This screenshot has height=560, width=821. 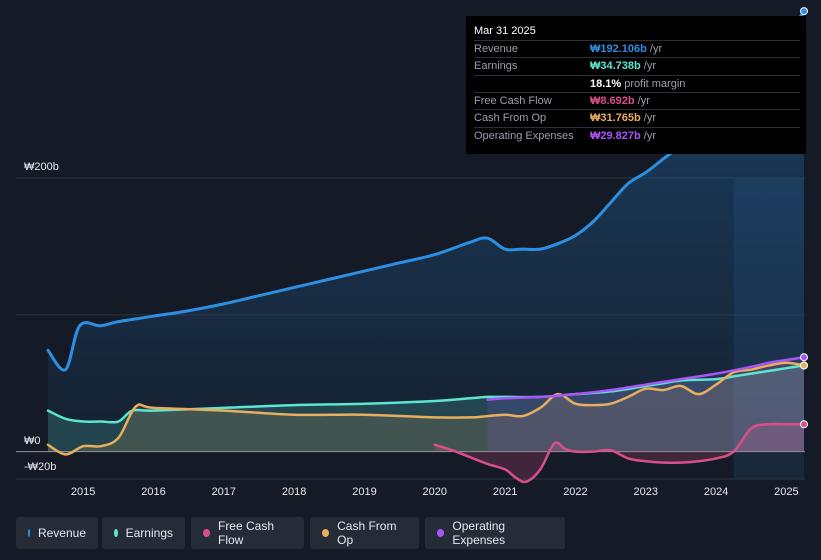 I want to click on x-tick-label: 2020, so click(x=435, y=492).